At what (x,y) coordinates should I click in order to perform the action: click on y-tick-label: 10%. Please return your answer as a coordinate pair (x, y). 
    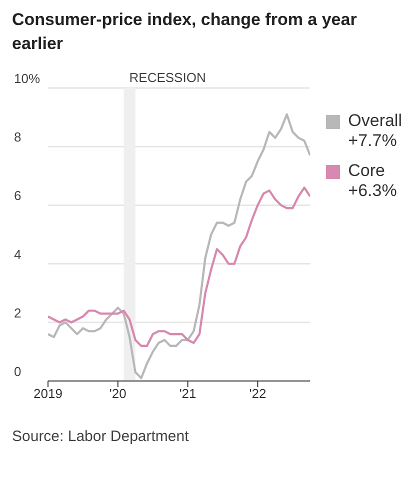
    Looking at the image, I should click on (27, 78).